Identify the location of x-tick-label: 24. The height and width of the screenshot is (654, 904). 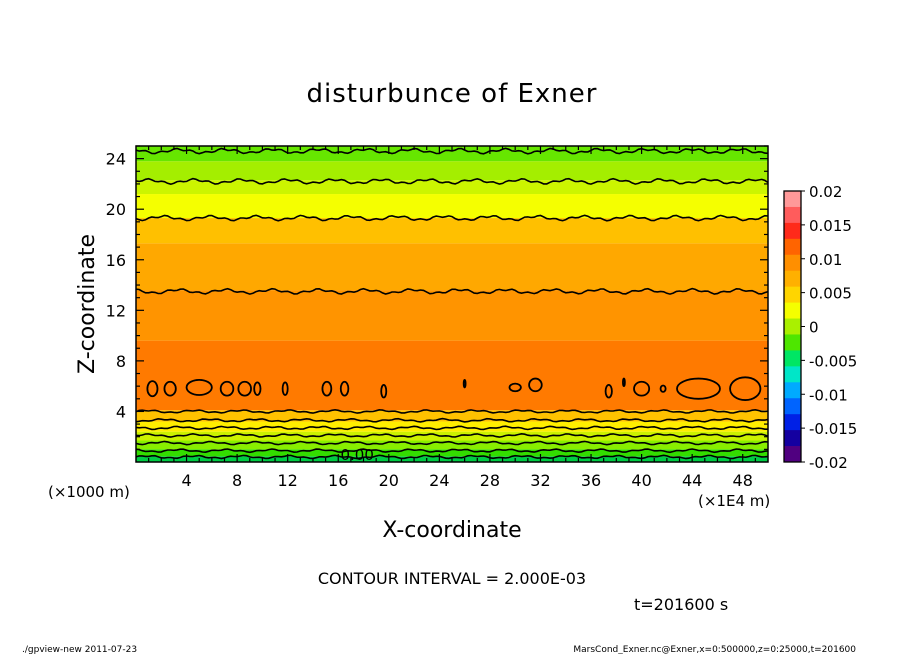
(439, 480).